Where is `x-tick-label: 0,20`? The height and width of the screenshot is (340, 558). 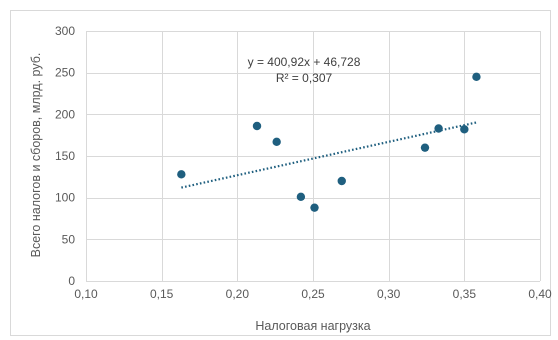
x-tick-label: 0,20 is located at coordinates (238, 294).